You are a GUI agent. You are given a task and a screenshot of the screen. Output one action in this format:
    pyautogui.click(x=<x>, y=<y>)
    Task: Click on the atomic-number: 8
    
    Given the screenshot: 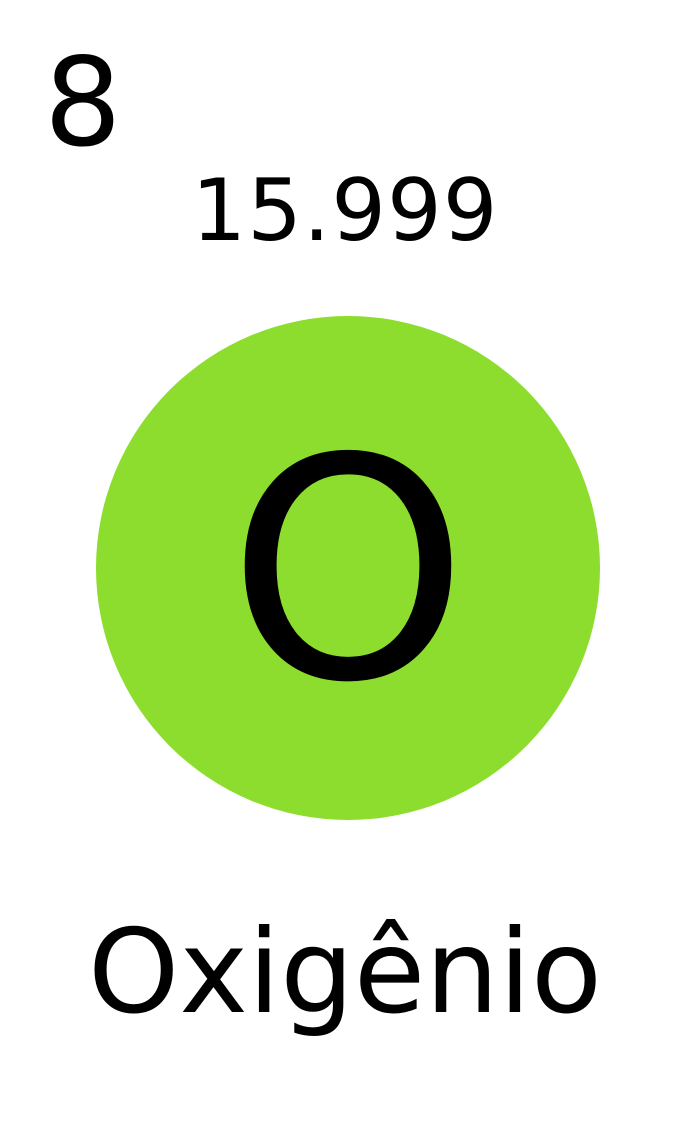 What is the action you would take?
    pyautogui.click(x=83, y=103)
    